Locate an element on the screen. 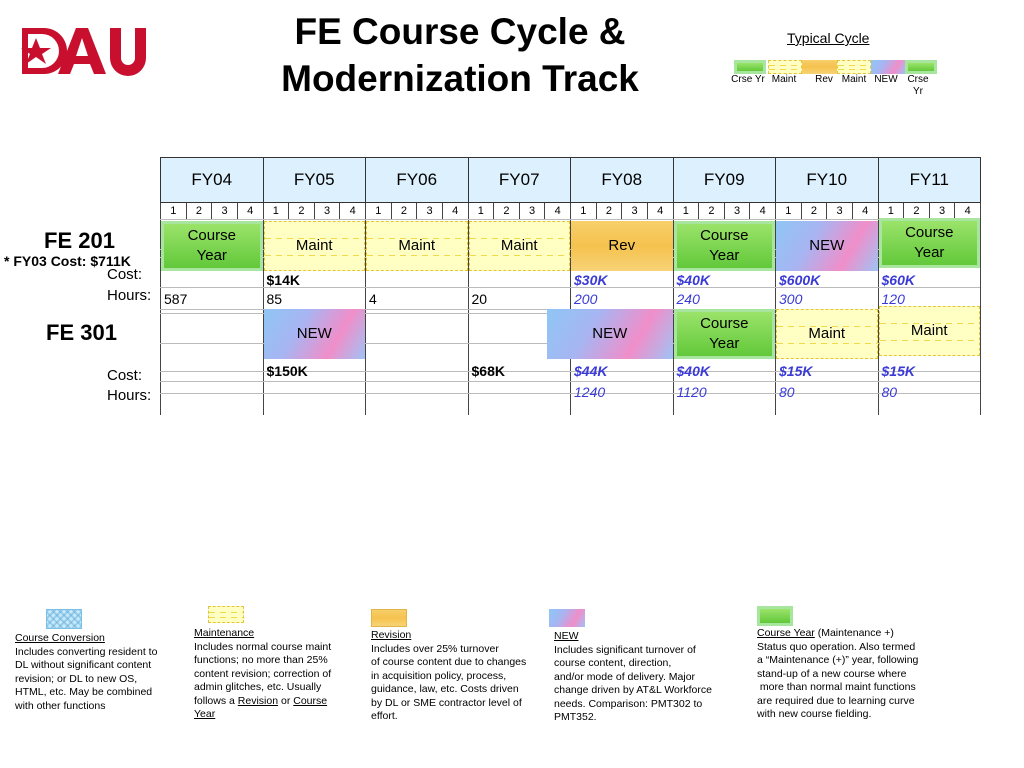 The width and height of the screenshot is (1024, 768). legend-conversion-swatch is located at coordinates (64, 619).